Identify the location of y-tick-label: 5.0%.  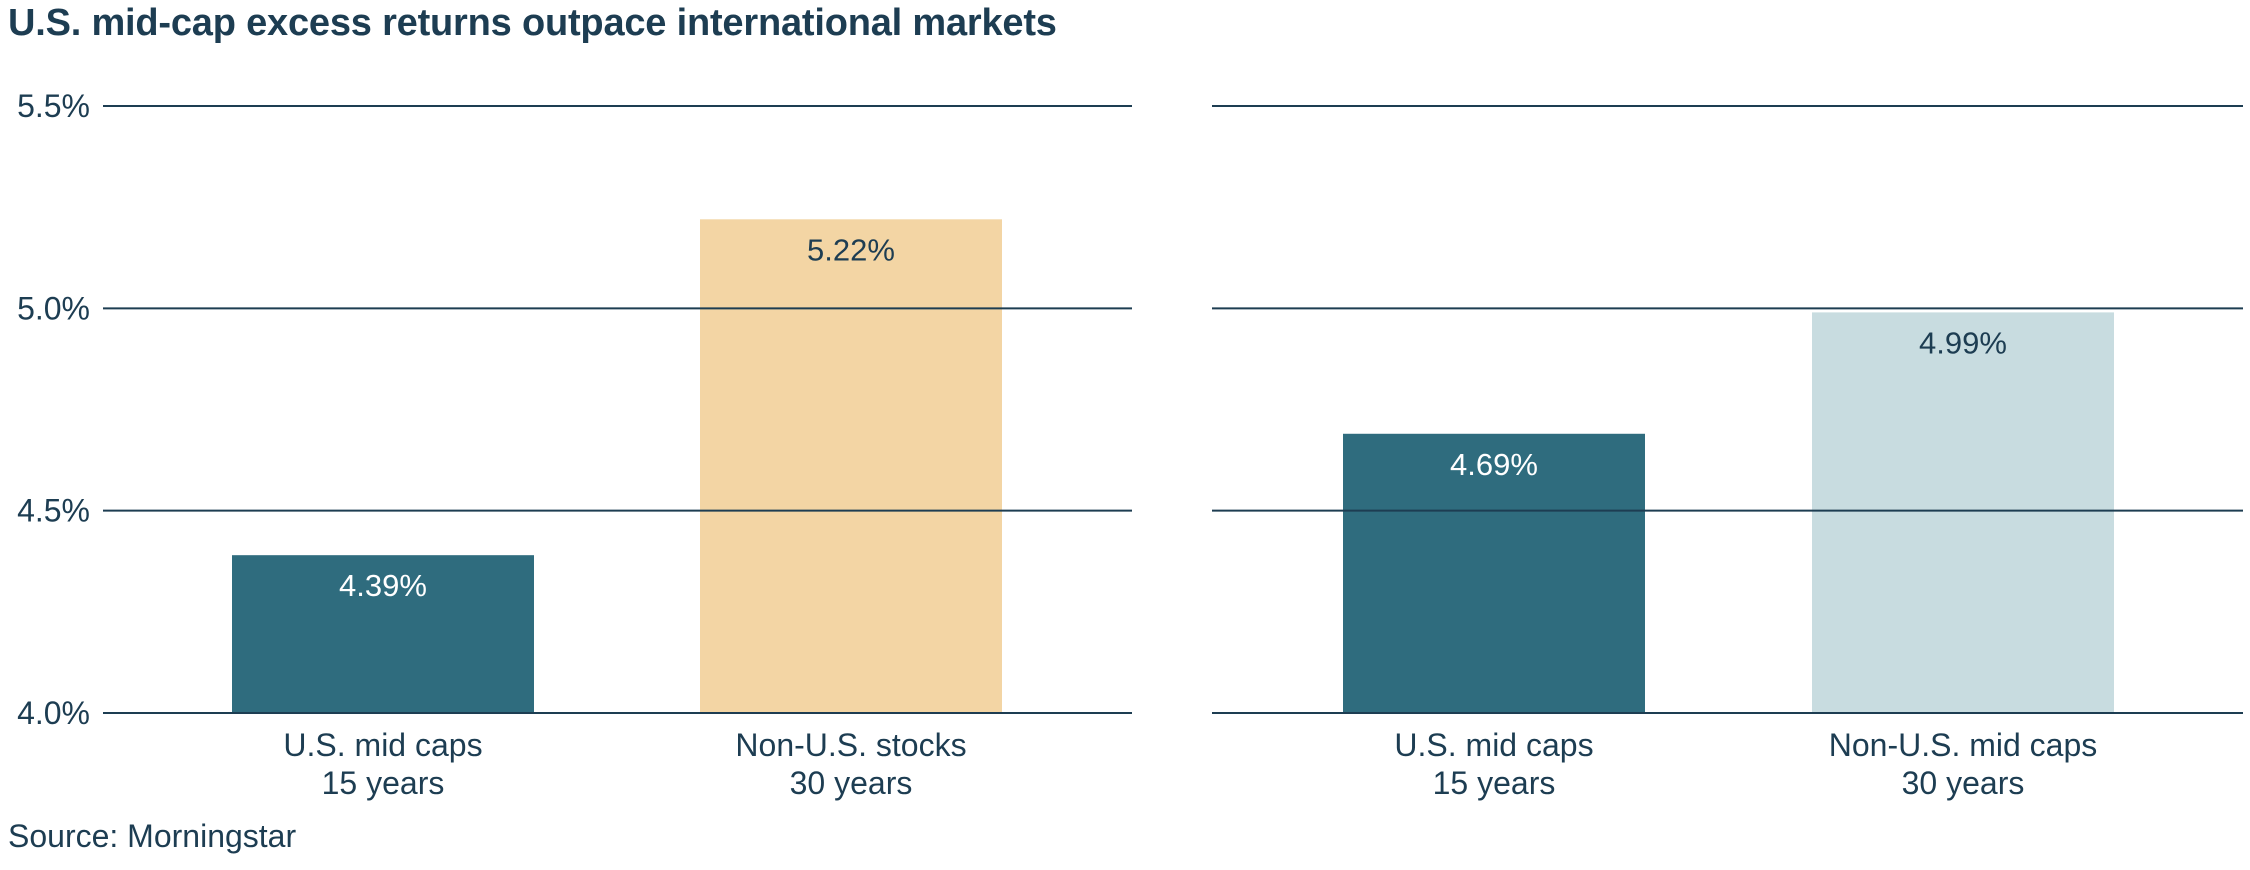
(53, 308).